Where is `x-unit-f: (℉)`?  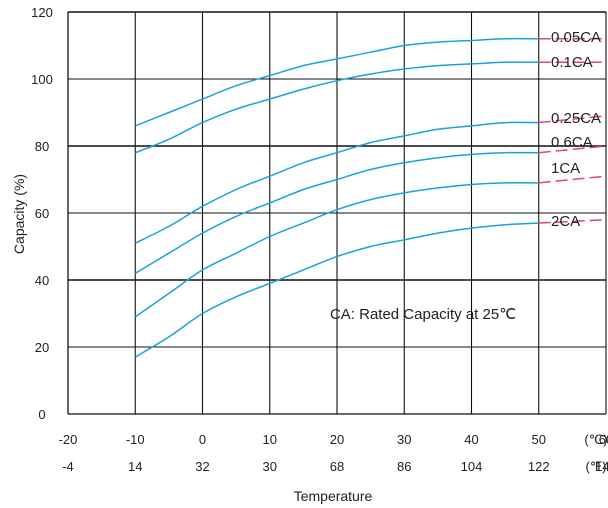 x-unit-f: (℉) is located at coordinates (595, 466).